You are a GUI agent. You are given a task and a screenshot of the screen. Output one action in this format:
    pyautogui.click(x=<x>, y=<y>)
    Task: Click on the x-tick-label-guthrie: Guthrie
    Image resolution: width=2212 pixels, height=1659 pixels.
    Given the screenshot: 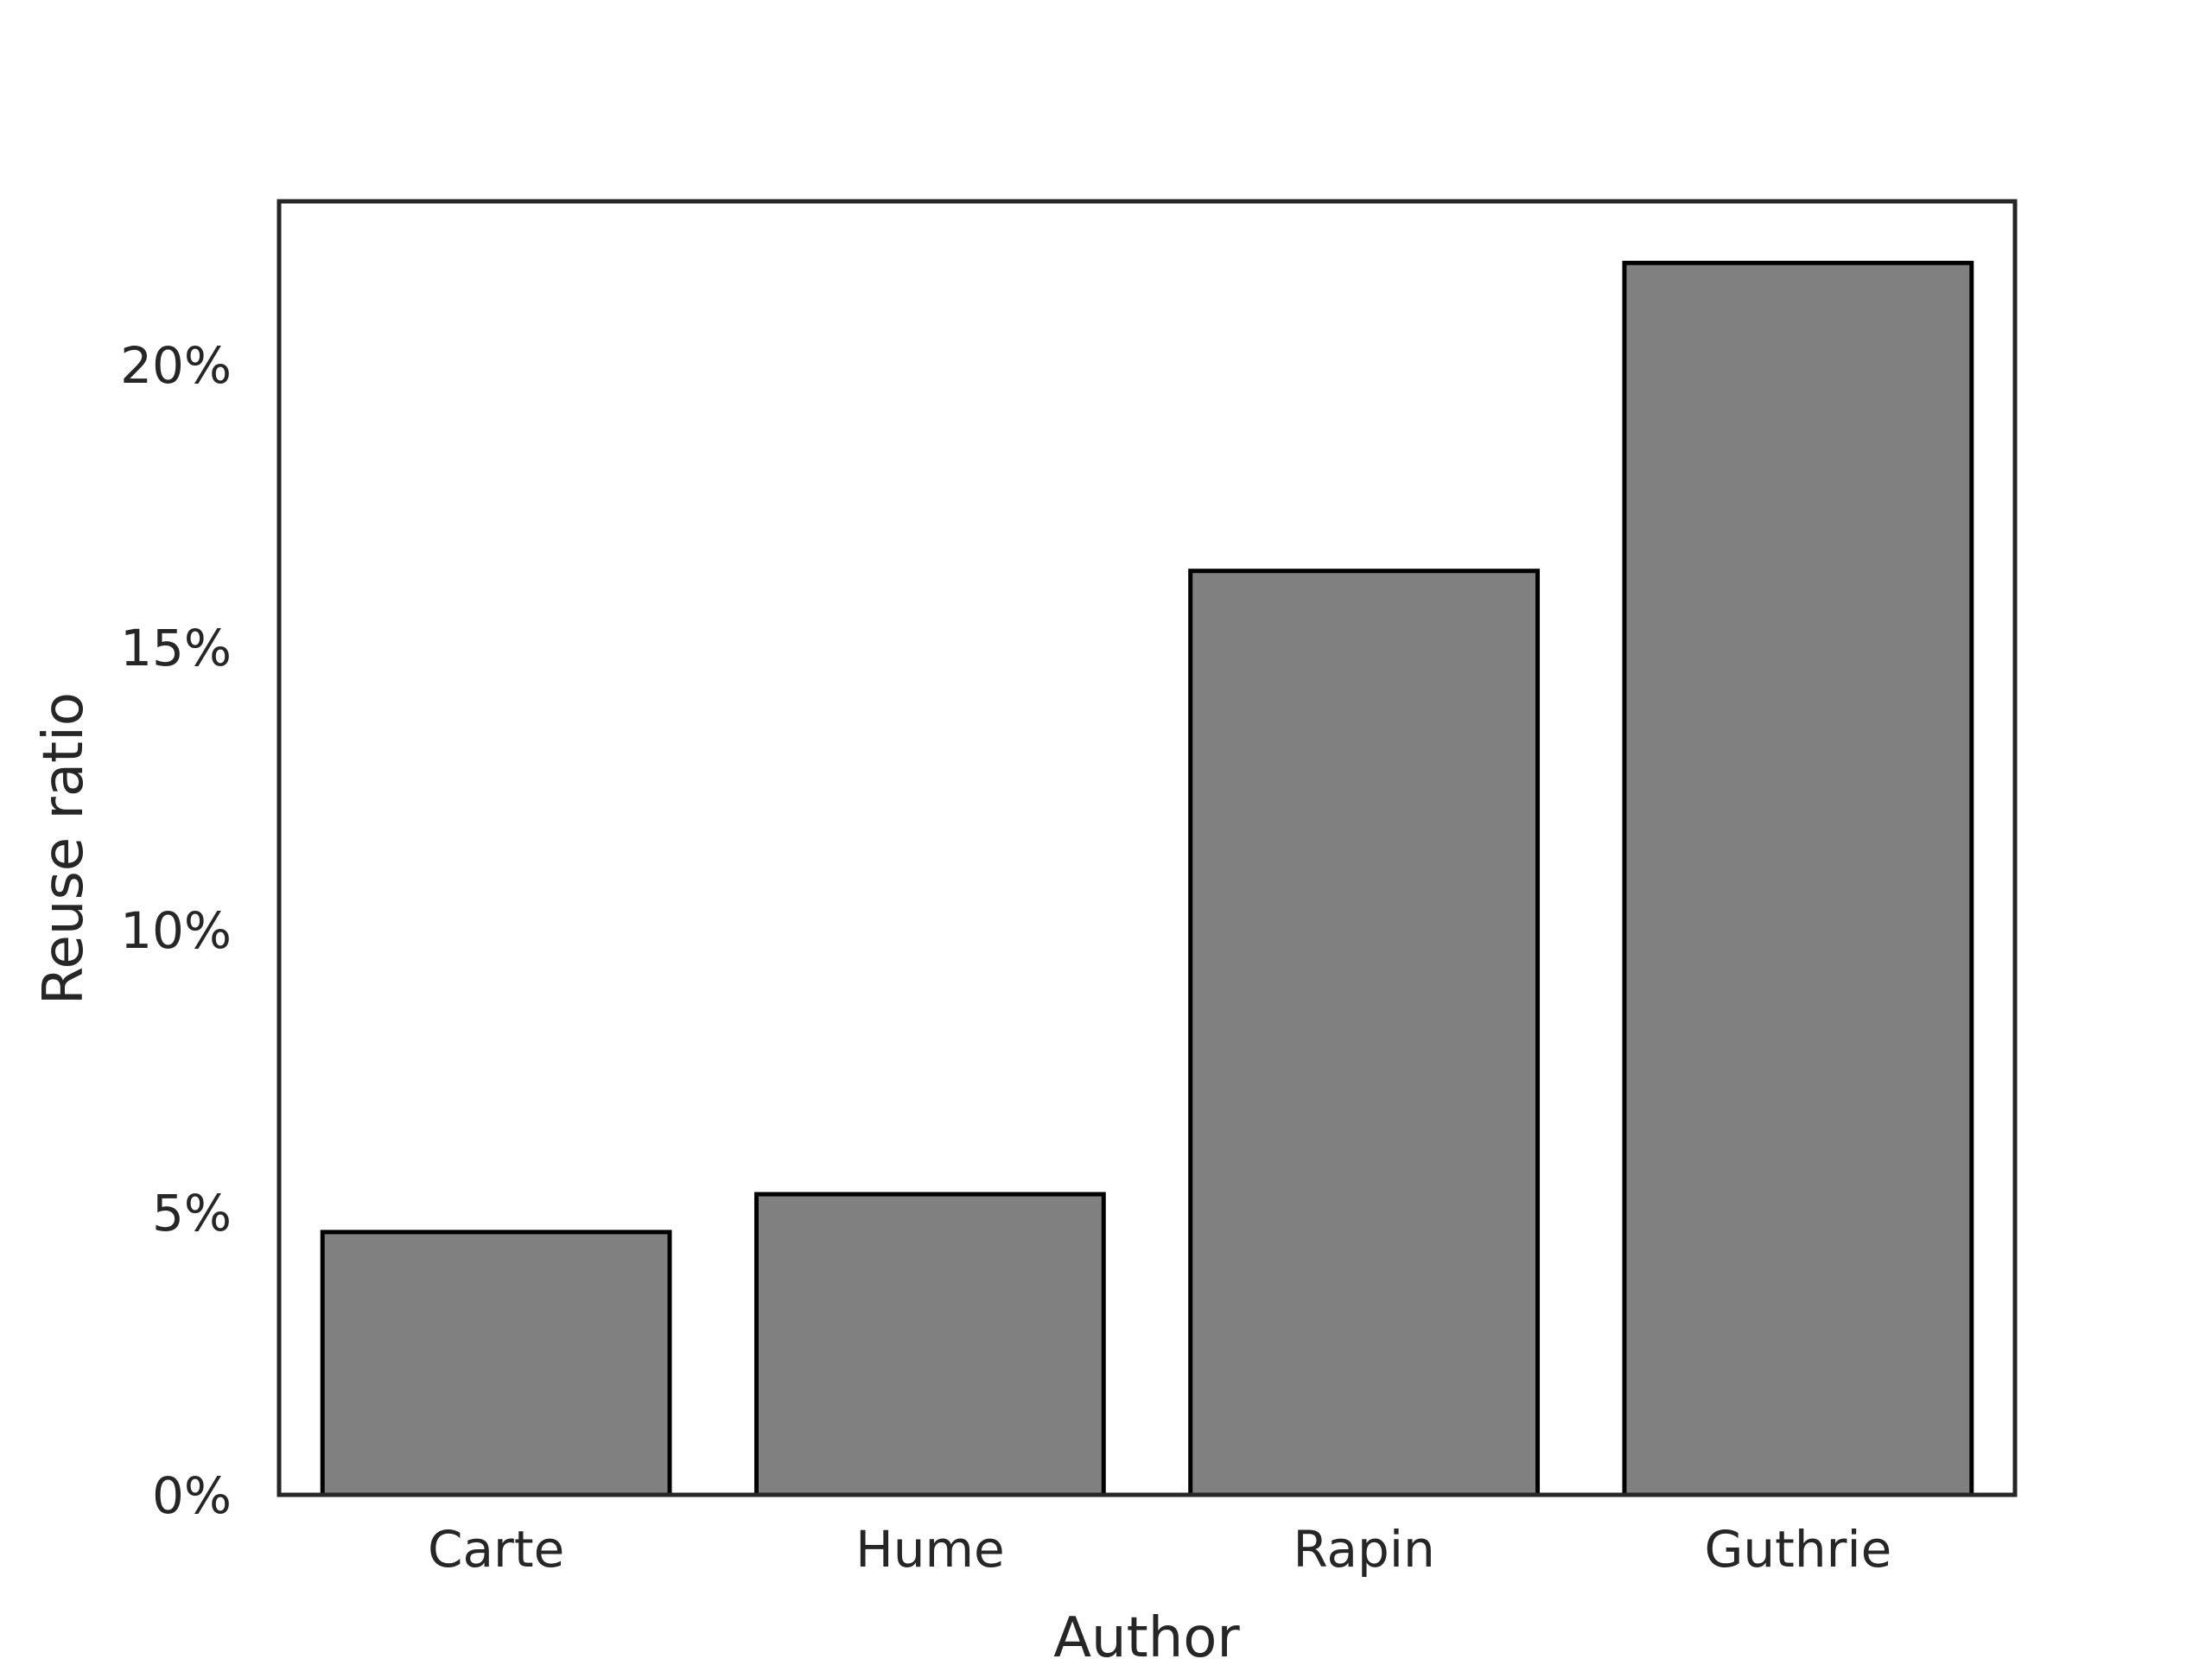 What is the action you would take?
    pyautogui.click(x=1797, y=1549)
    